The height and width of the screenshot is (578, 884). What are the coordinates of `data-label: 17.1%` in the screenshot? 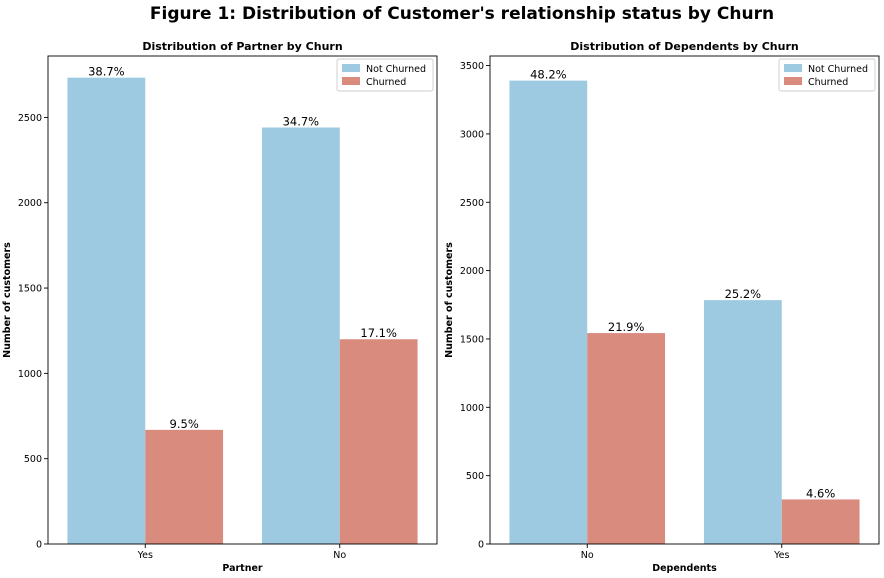 It's located at (378, 333).